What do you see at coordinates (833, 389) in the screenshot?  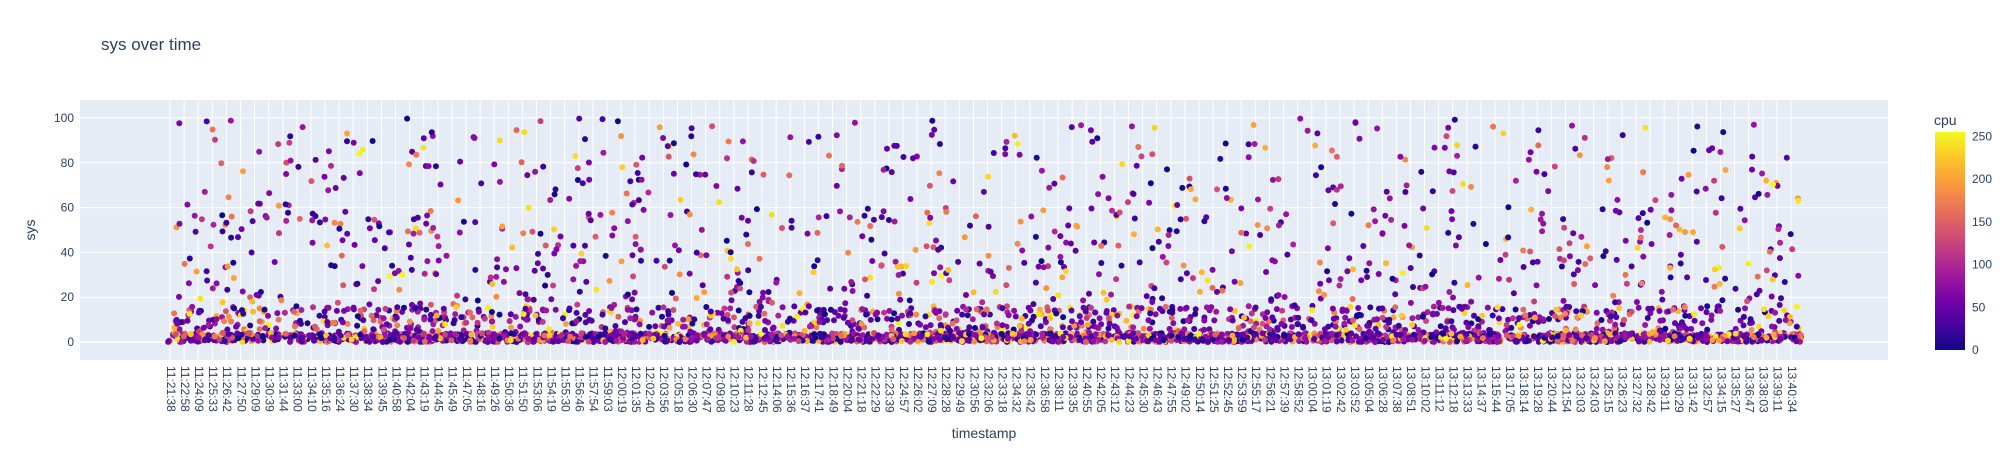 I see `x-tick-label: 12:18:49` at bounding box center [833, 389].